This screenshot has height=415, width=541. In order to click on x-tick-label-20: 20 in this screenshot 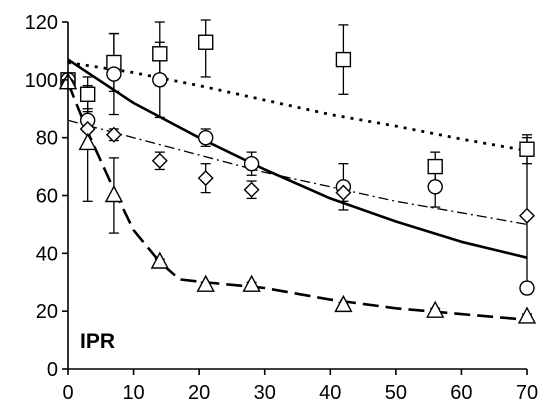, I will do `click(199, 393)`.